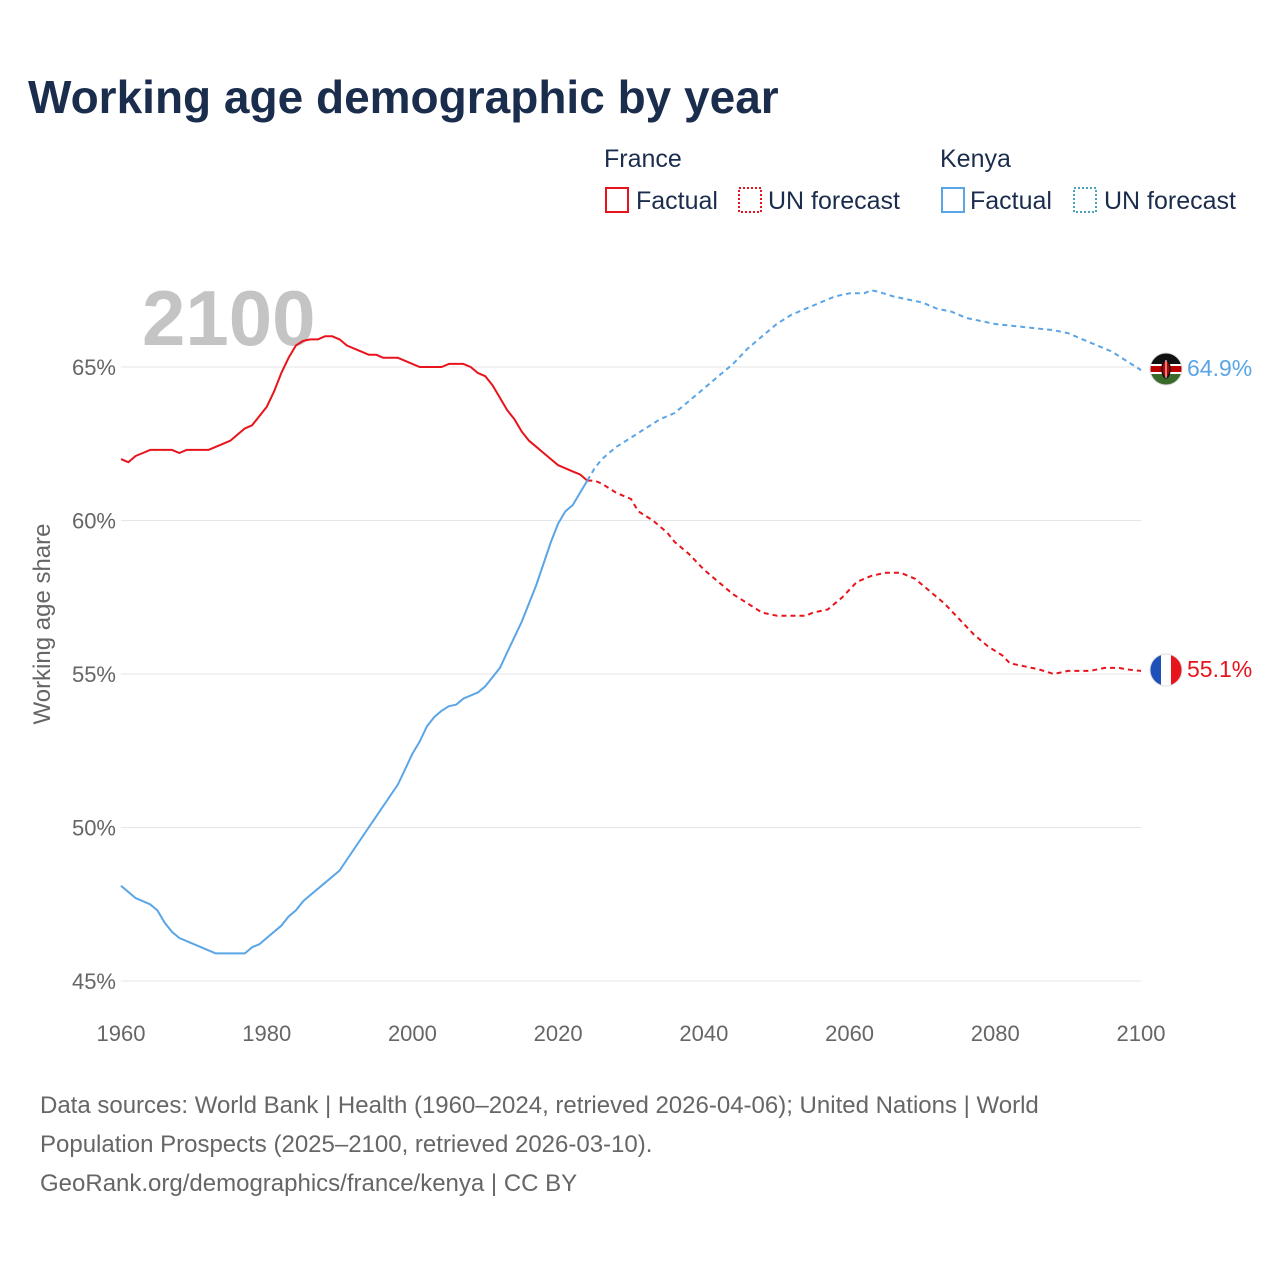 This screenshot has width=1280, height=1280. I want to click on x-tick-label: 2060, so click(849, 1033).